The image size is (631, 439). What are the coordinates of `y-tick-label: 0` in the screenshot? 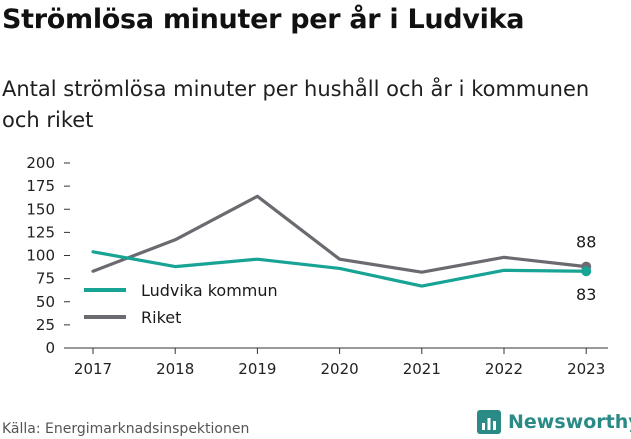 It's located at (50, 348).